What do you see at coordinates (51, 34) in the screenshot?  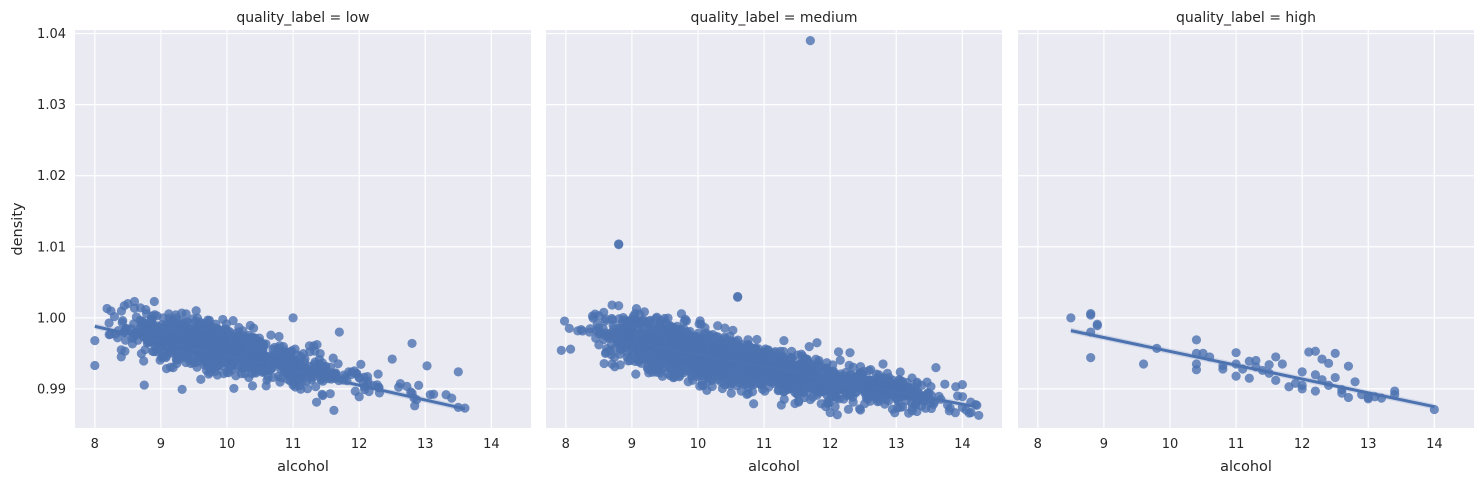 I see `y-tick-label: 1.04` at bounding box center [51, 34].